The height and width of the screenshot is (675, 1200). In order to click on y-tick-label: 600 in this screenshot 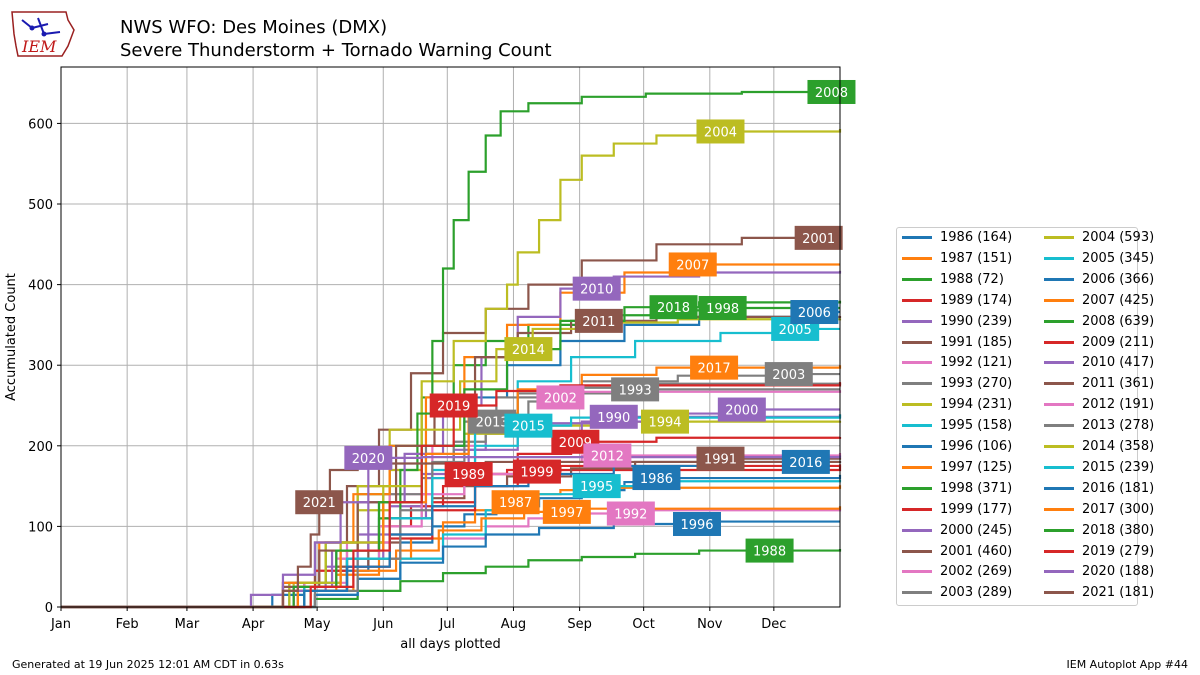, I will do `click(40, 124)`.